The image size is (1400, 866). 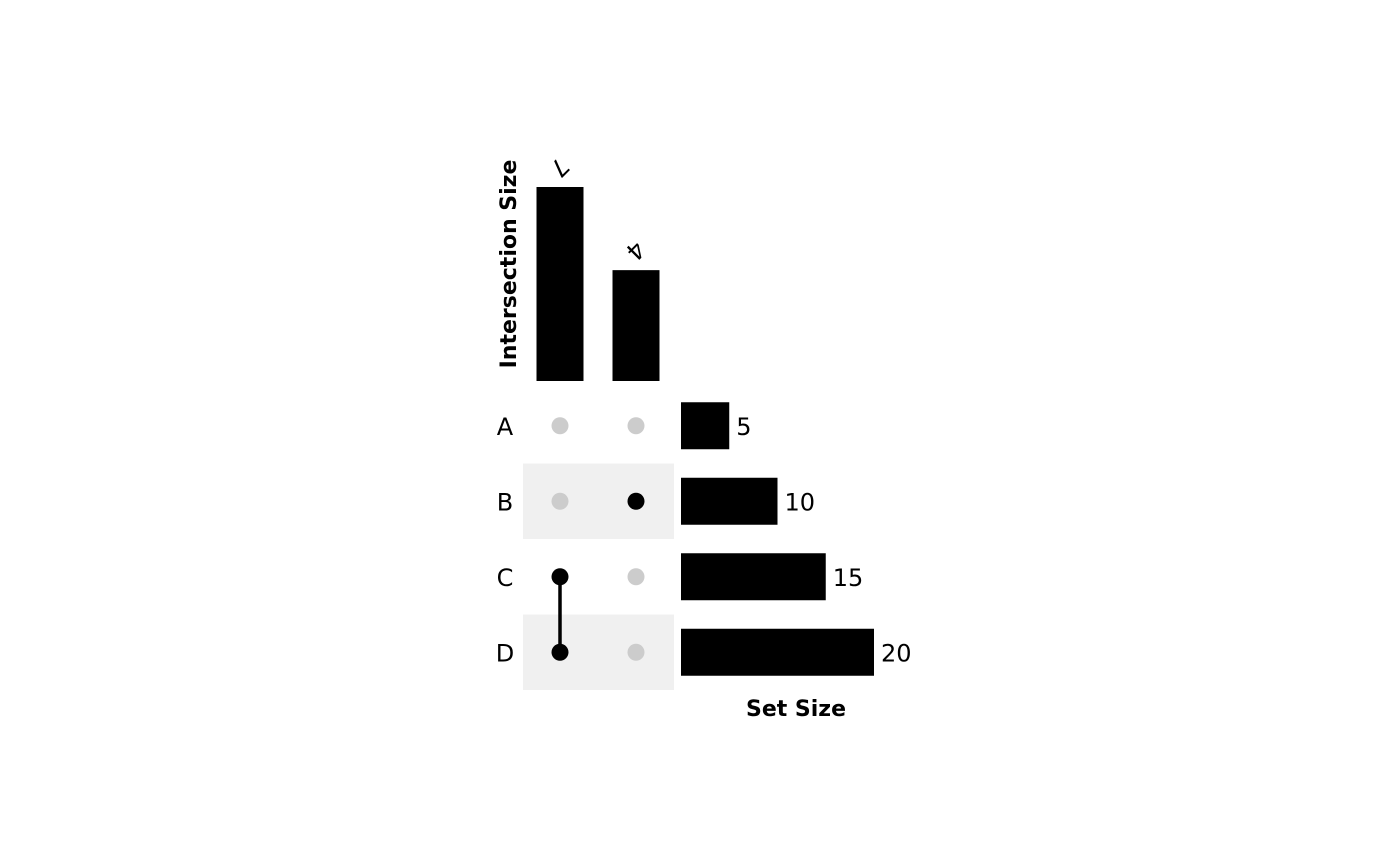 What do you see at coordinates (848, 578) in the screenshot?
I see `set-size-label: 15` at bounding box center [848, 578].